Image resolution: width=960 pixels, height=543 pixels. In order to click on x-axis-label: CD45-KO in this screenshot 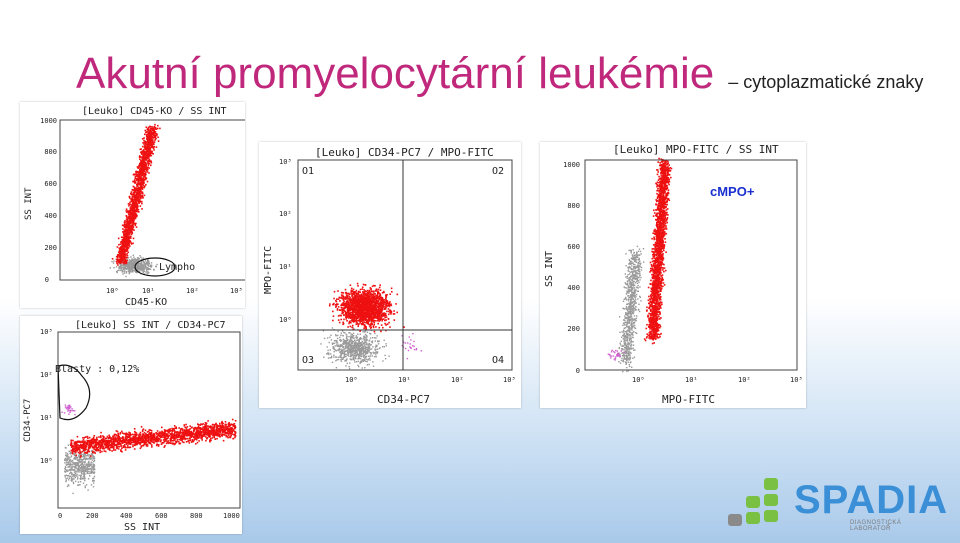, I will do `click(146, 302)`.